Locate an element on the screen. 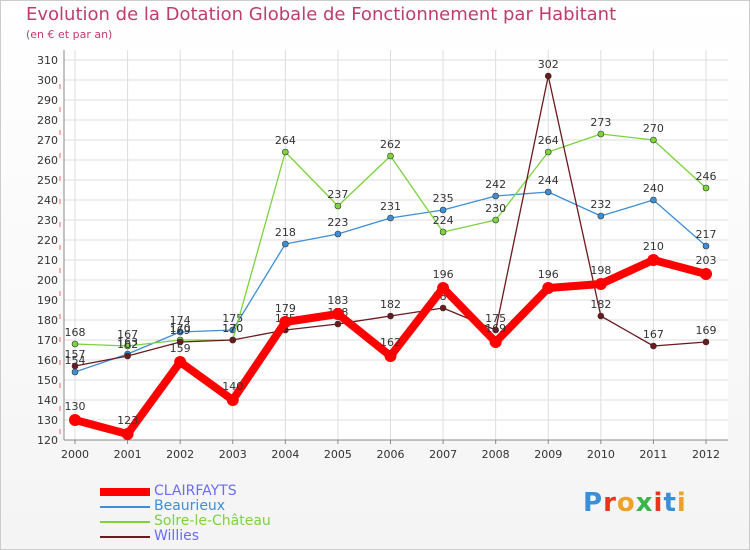  data-label: 174 is located at coordinates (180, 320).